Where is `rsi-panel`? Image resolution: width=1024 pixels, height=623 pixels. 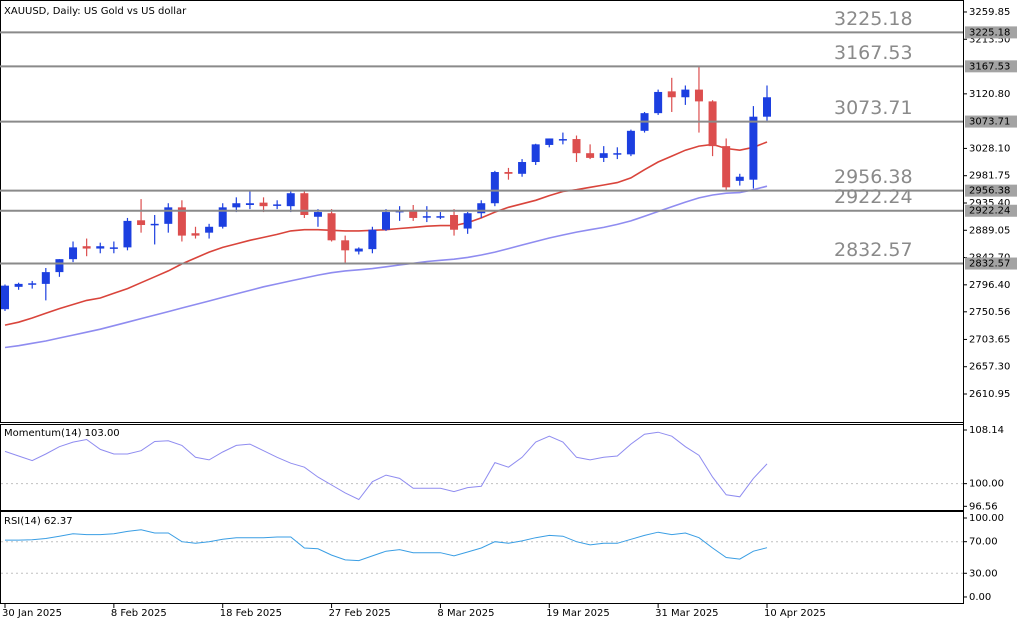 rsi-panel is located at coordinates (482, 557).